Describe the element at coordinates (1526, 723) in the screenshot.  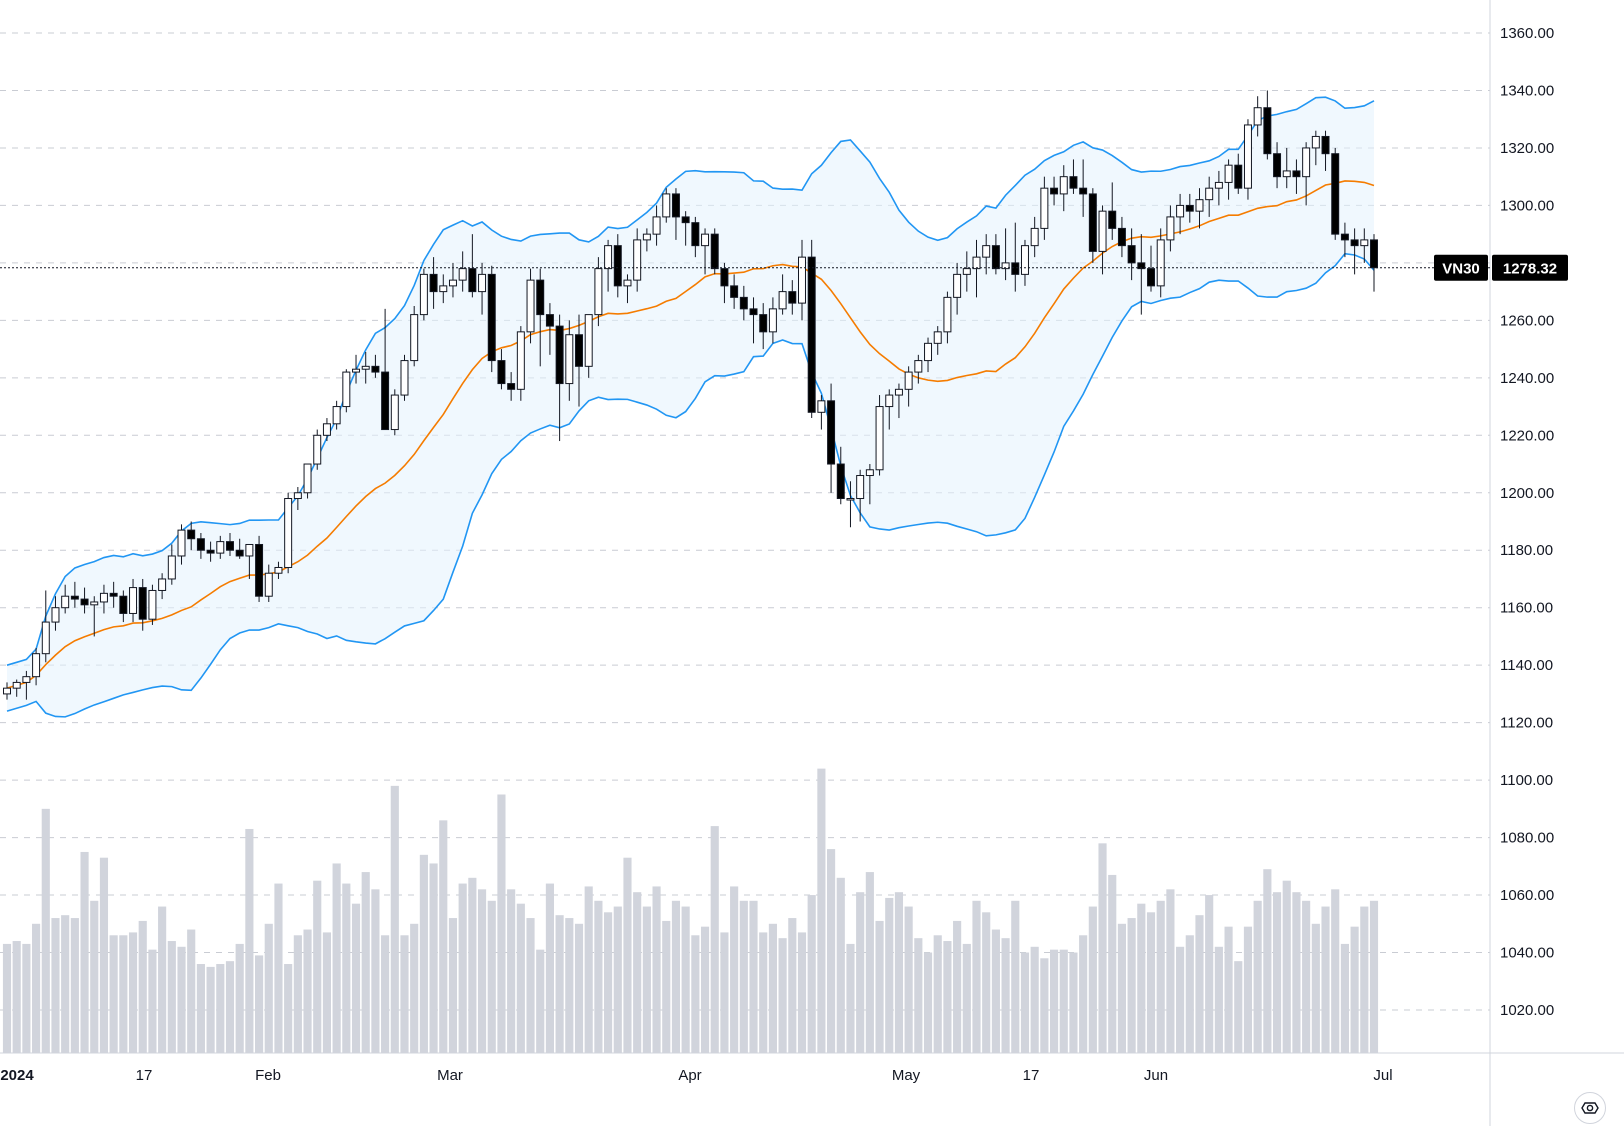
I see `price-tick-label: 1120.00` at that location.